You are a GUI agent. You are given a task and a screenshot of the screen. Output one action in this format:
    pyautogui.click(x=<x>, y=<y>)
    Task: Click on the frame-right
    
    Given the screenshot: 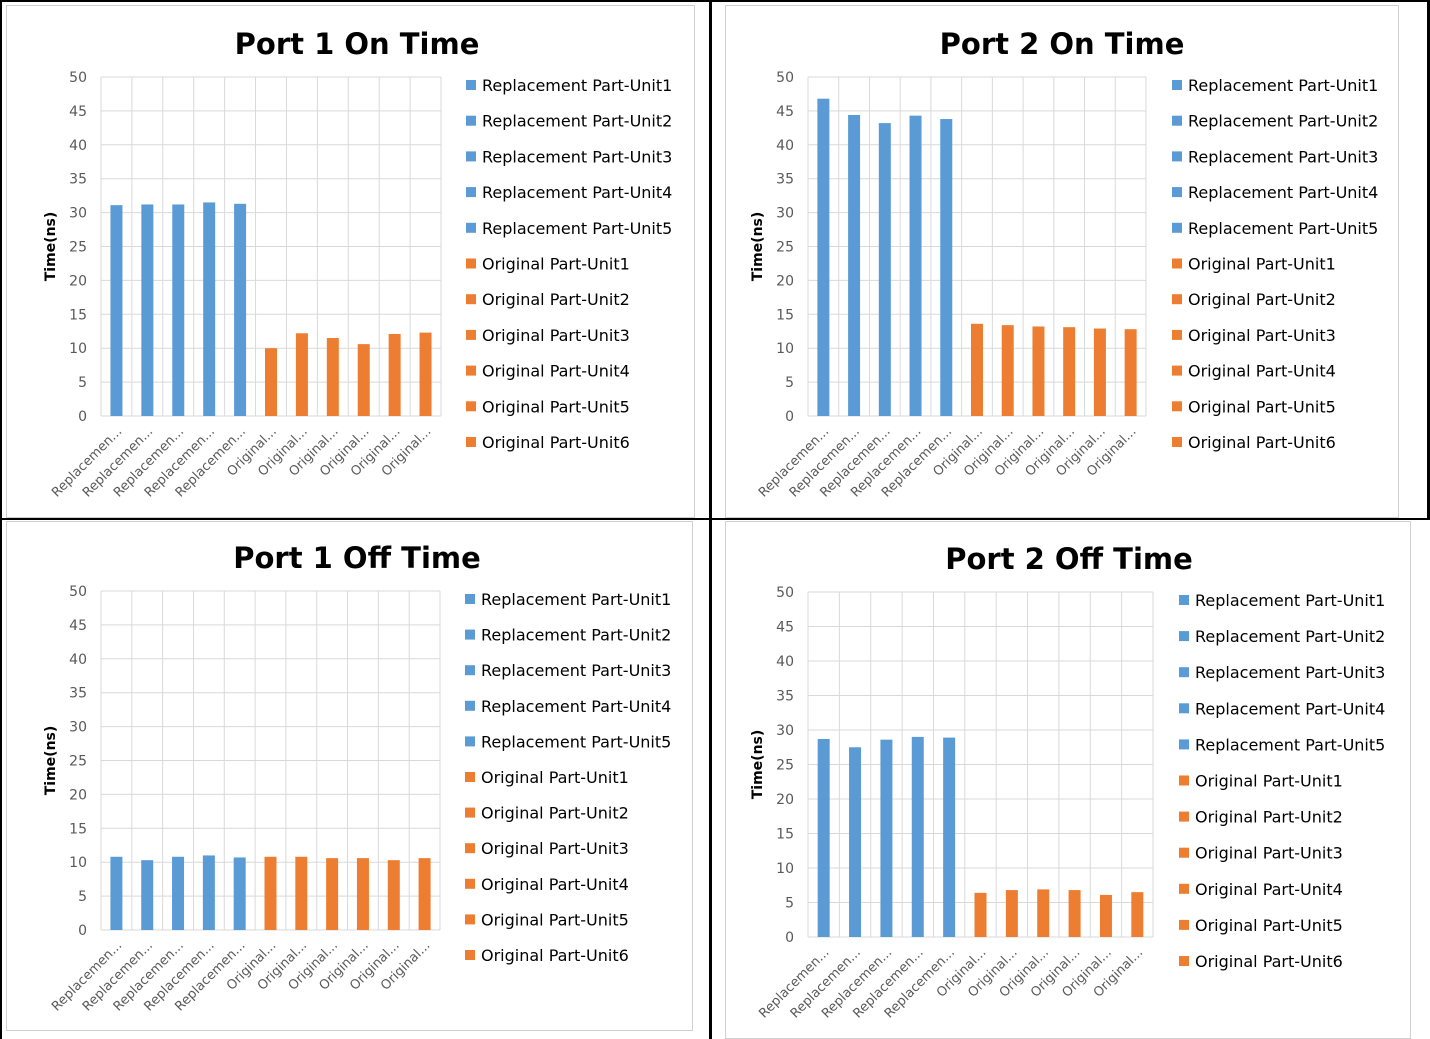 What is the action you would take?
    pyautogui.click(x=1428, y=260)
    